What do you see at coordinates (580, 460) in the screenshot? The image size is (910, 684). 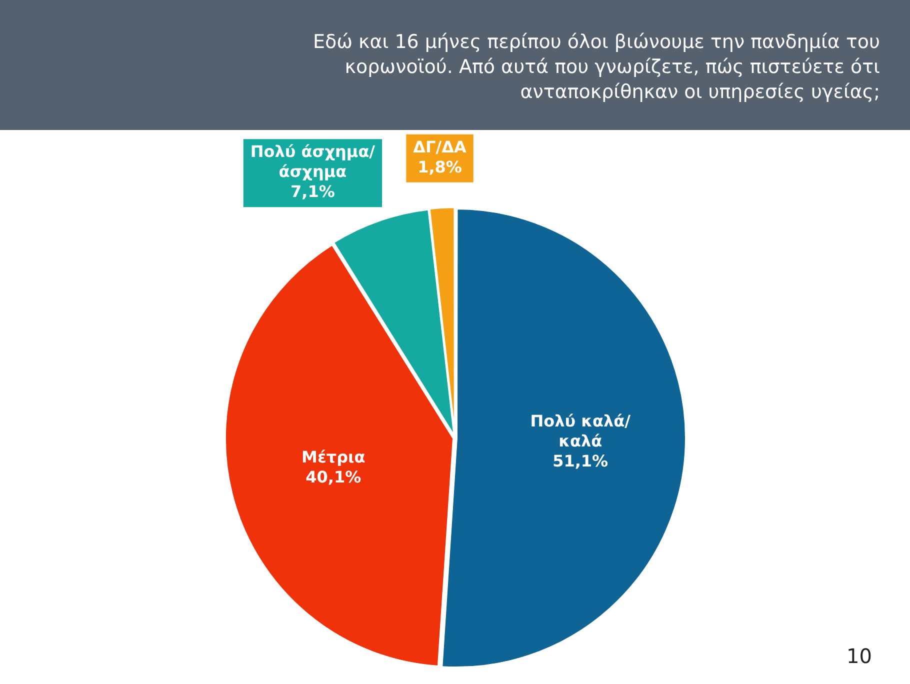 I see `data-label: 51,1%` at bounding box center [580, 460].